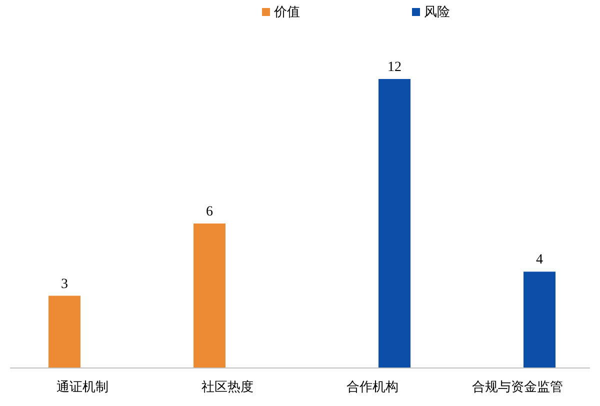 This screenshot has width=600, height=406. What do you see at coordinates (437, 12) in the screenshot?
I see `legend-label: 风险` at bounding box center [437, 12].